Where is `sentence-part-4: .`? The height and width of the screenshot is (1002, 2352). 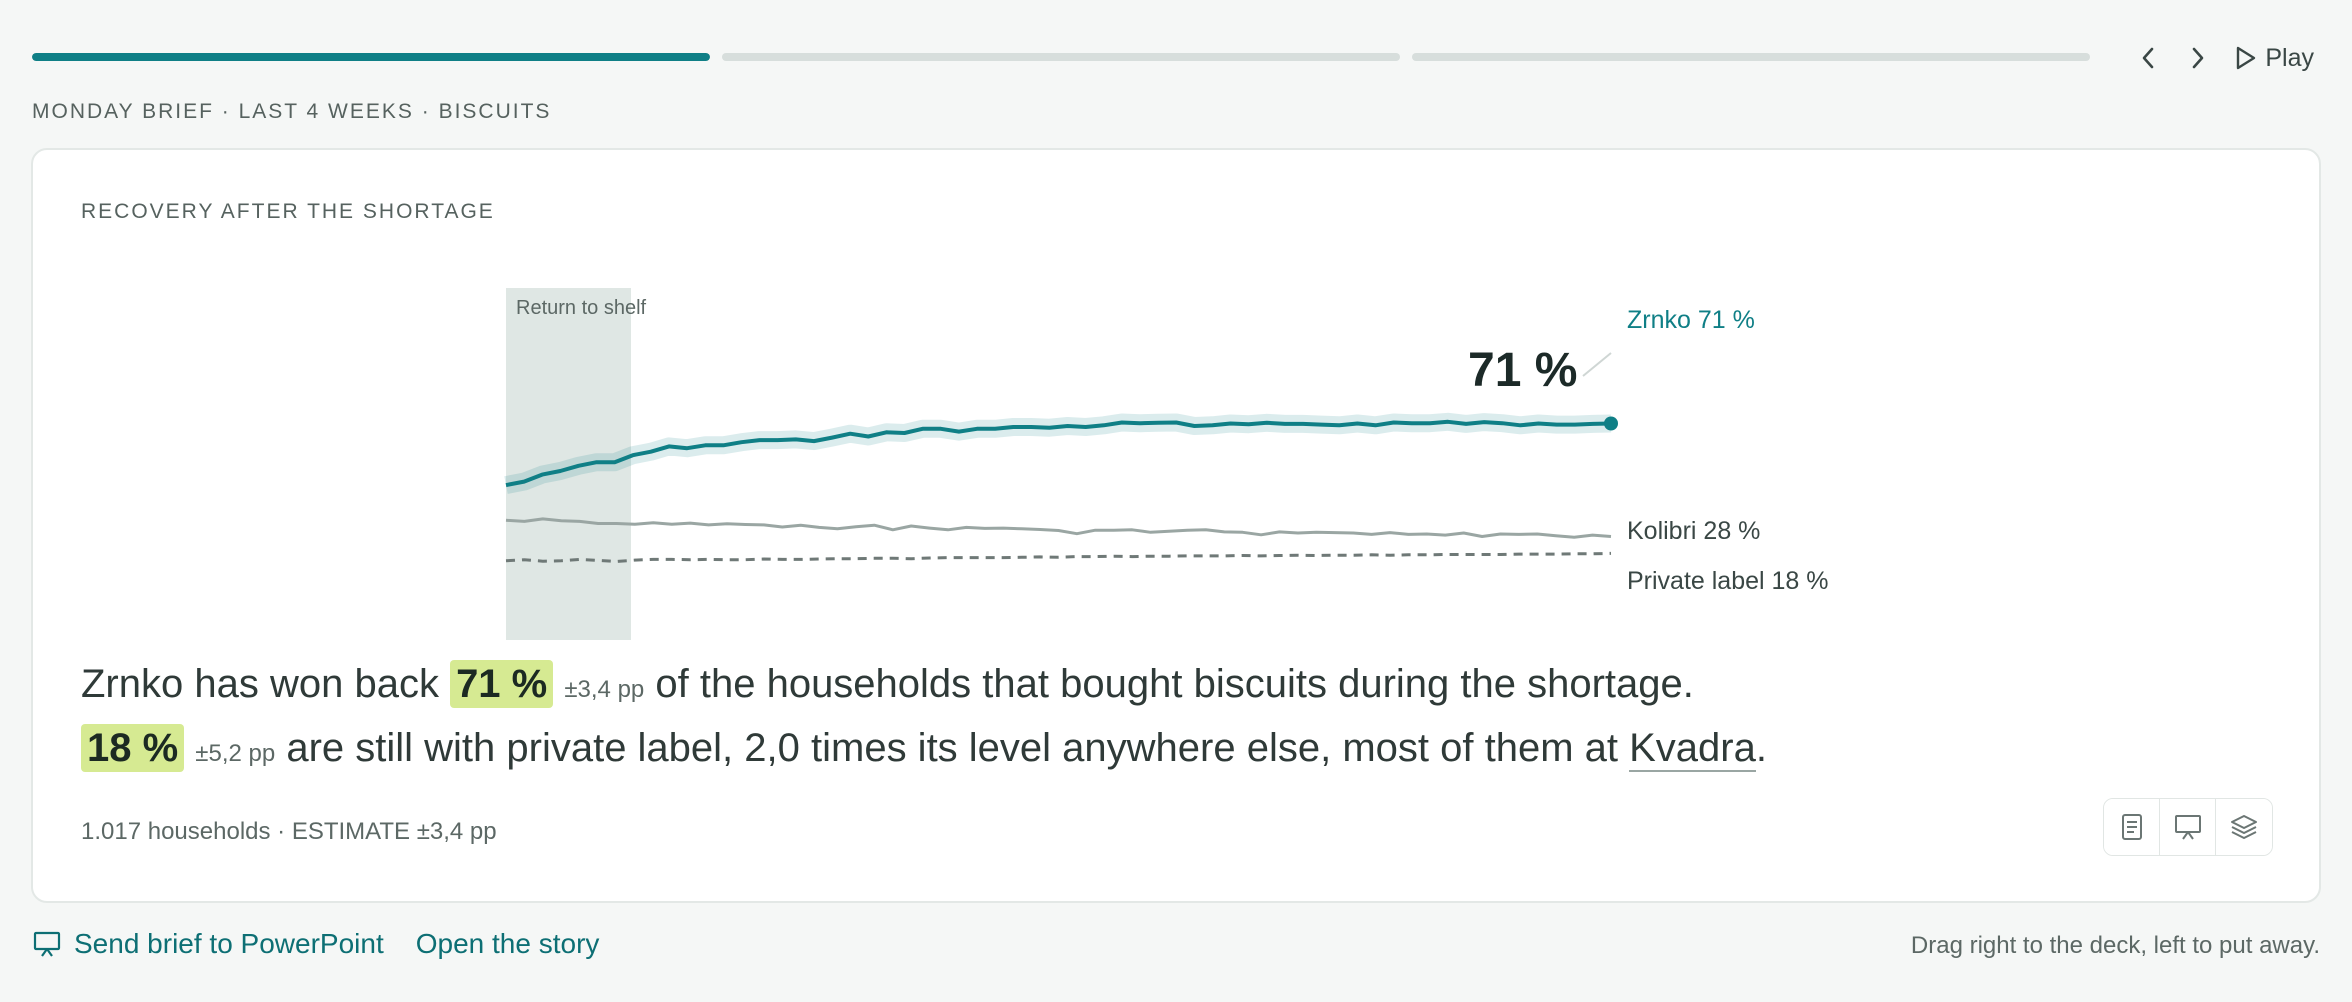 sentence-part-4: . is located at coordinates (1761, 748).